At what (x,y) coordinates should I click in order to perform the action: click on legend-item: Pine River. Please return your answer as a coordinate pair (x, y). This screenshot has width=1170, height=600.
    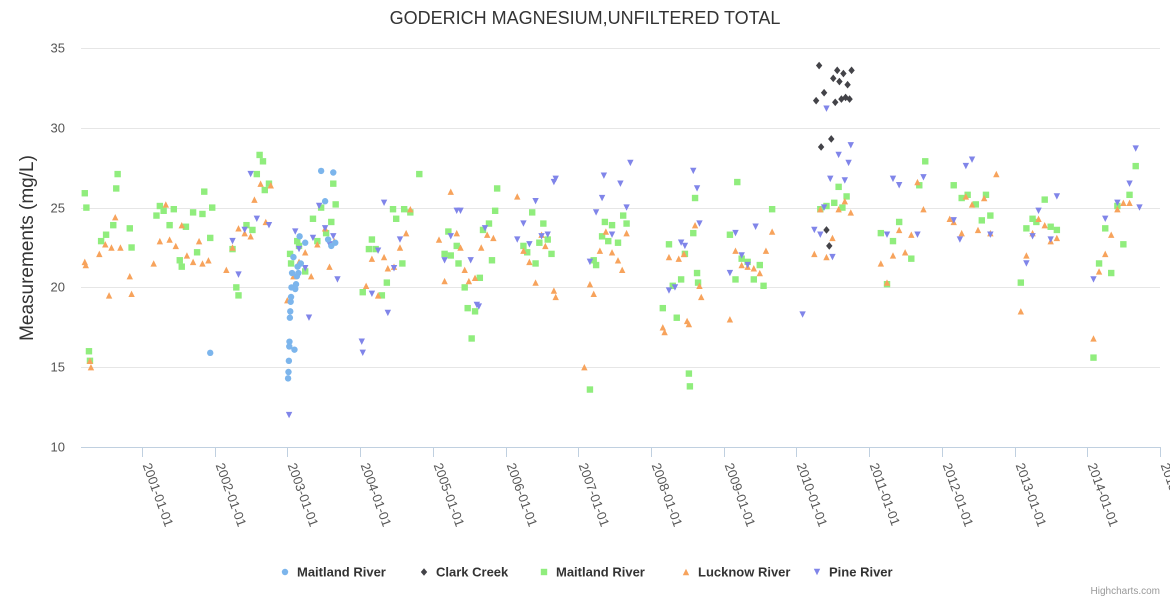
    Looking at the image, I should click on (853, 572).